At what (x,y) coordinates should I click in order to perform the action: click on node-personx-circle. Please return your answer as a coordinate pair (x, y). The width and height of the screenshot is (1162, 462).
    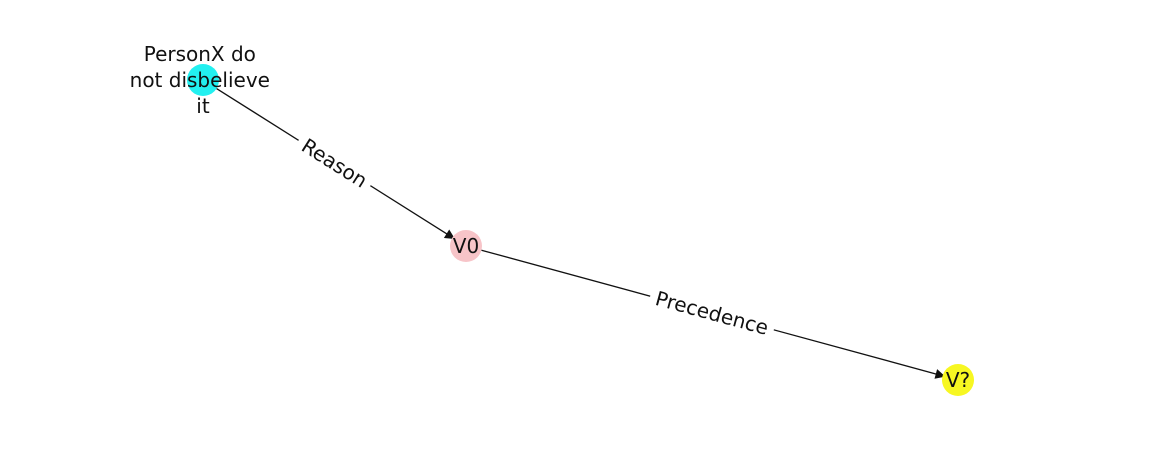
    Looking at the image, I should click on (203, 80).